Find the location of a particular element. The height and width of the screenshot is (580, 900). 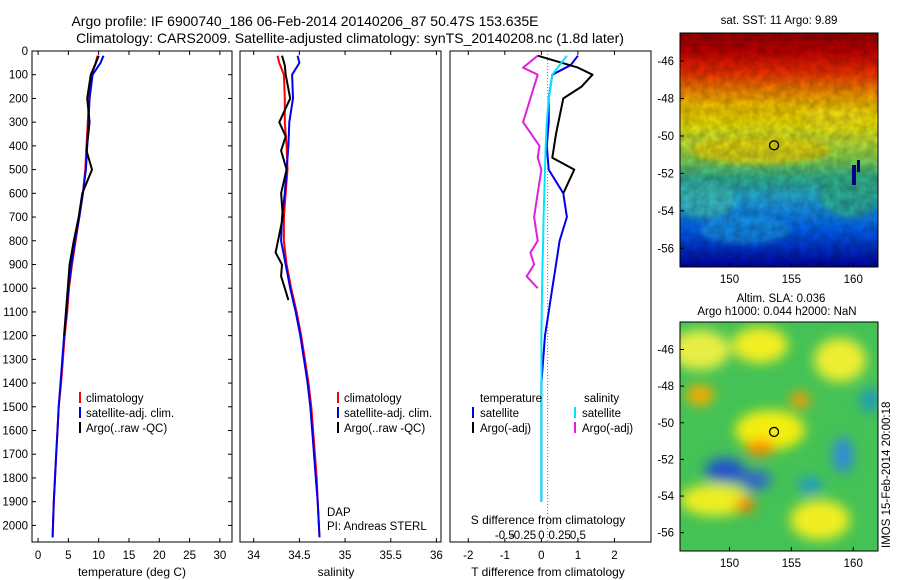

x-tick-label: -1 is located at coordinates (505, 556).